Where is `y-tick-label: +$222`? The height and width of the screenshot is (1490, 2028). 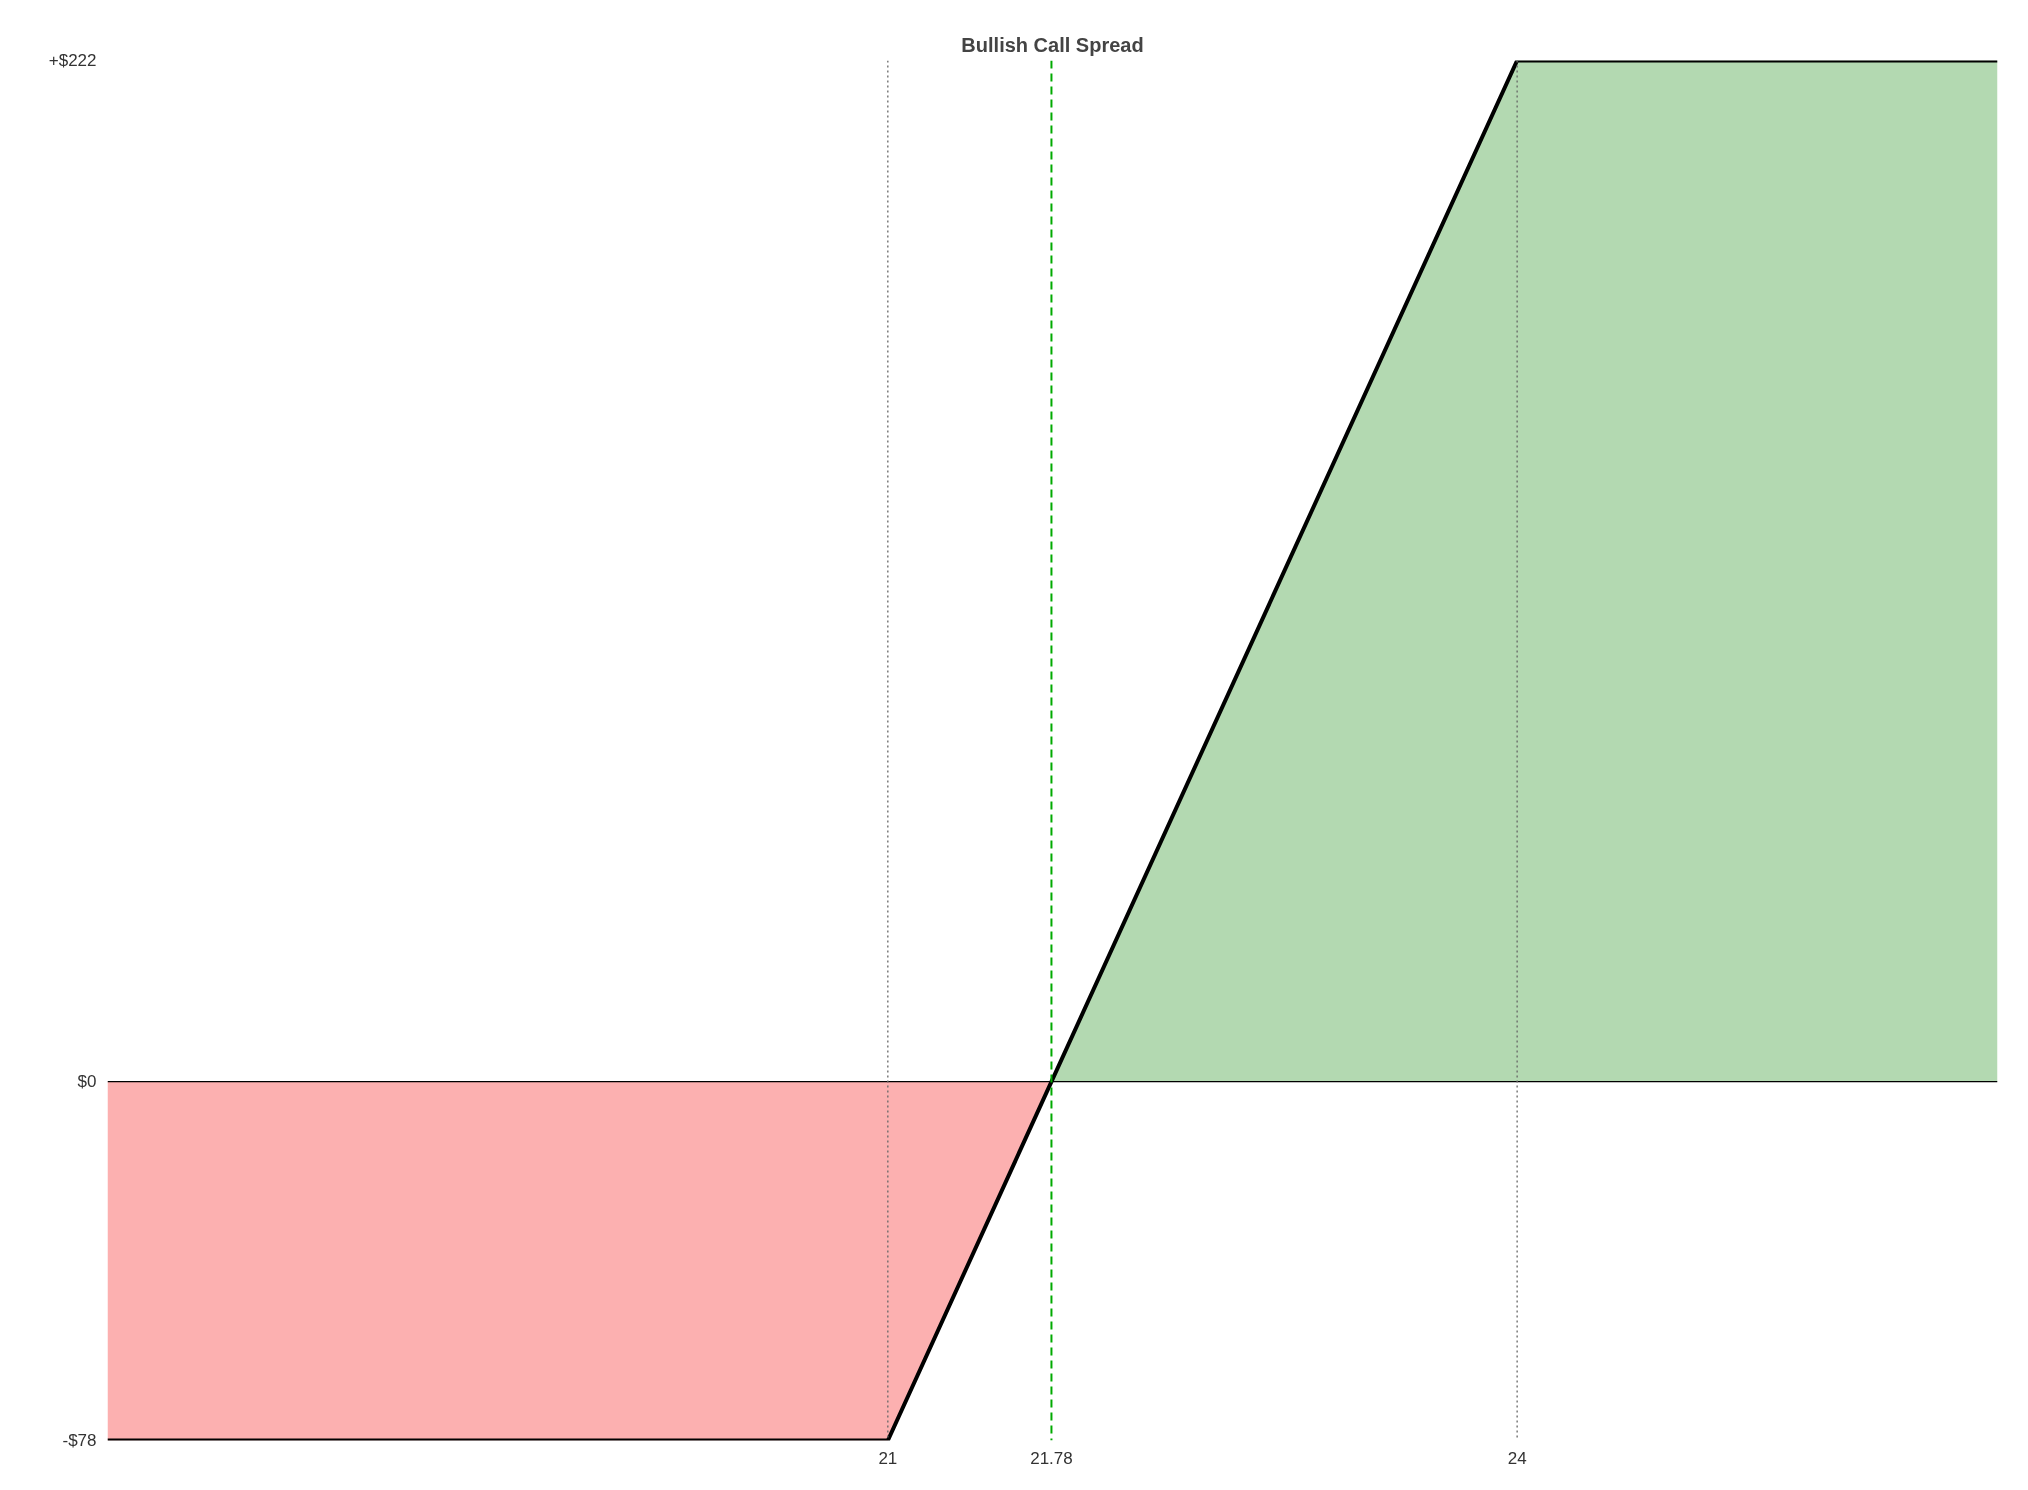
y-tick-label: +$222 is located at coordinates (72, 60).